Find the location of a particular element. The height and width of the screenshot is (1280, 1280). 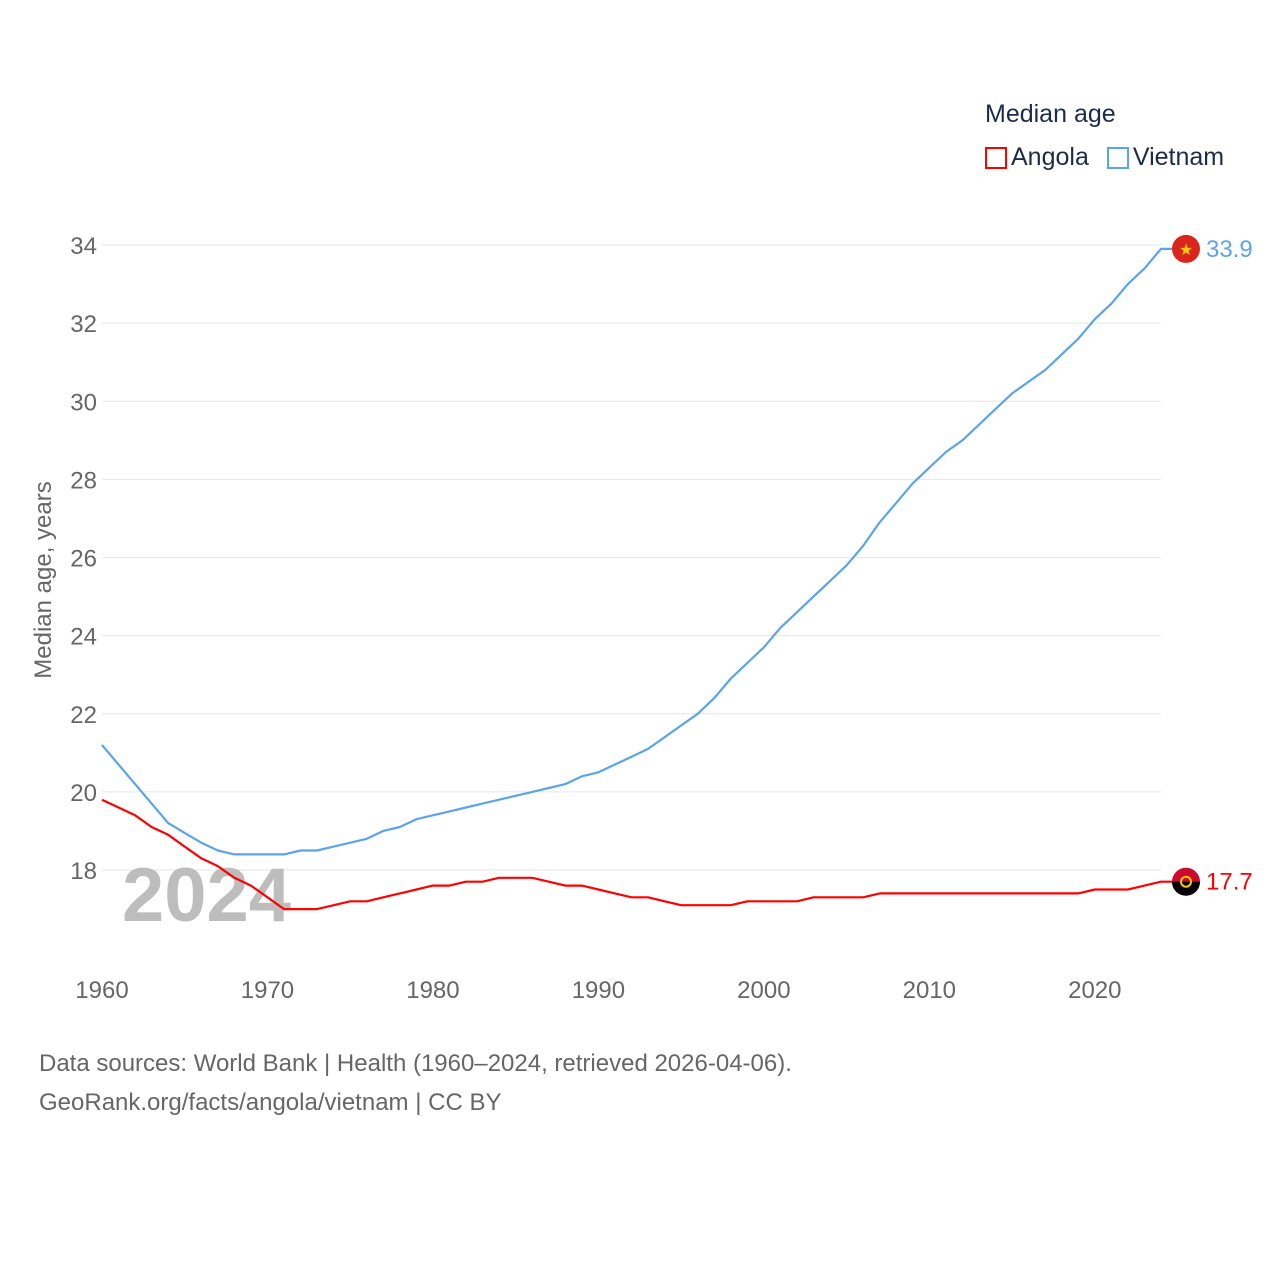

series-line-angola is located at coordinates (643, 854).